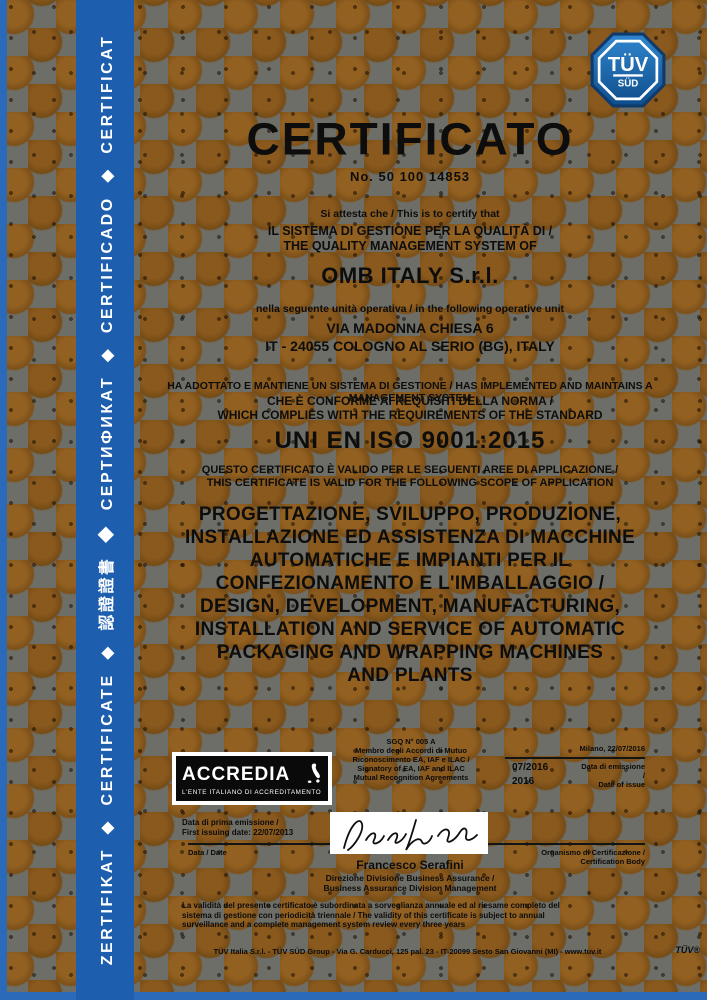  Describe the element at coordinates (575, 758) in the screenshot. I see `issue-rule` at that location.